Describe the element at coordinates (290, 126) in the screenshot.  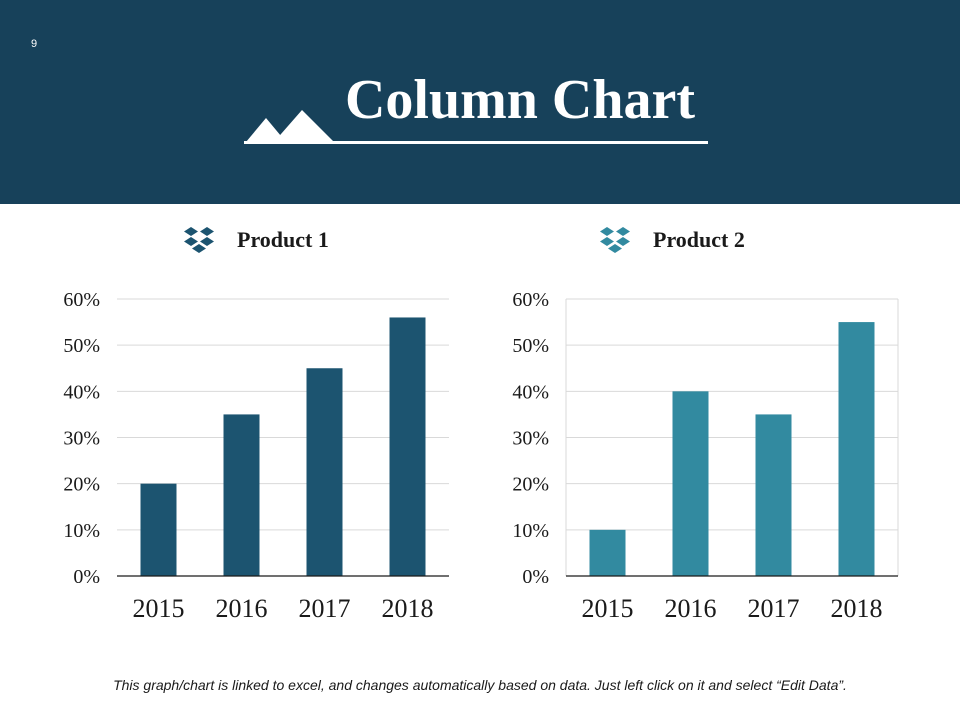
I see `mountain-icon` at that location.